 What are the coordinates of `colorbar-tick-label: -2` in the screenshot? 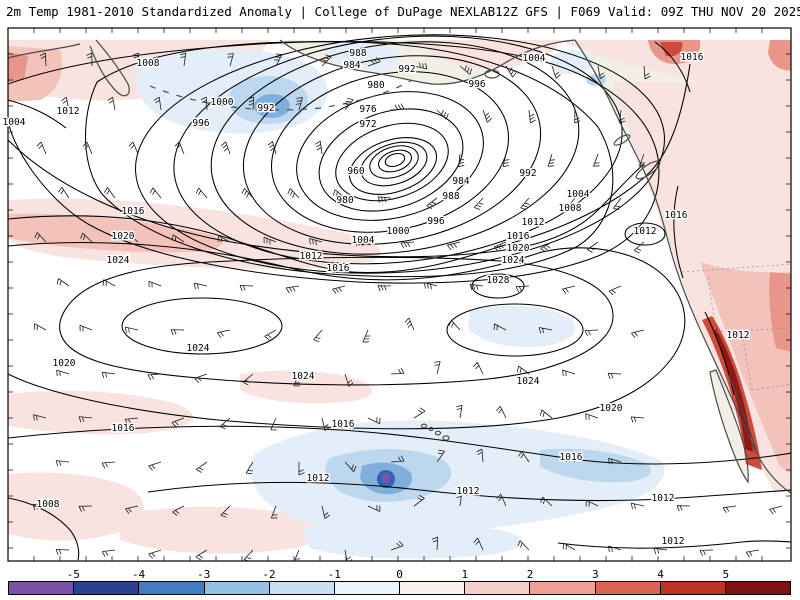 It's located at (269, 574).